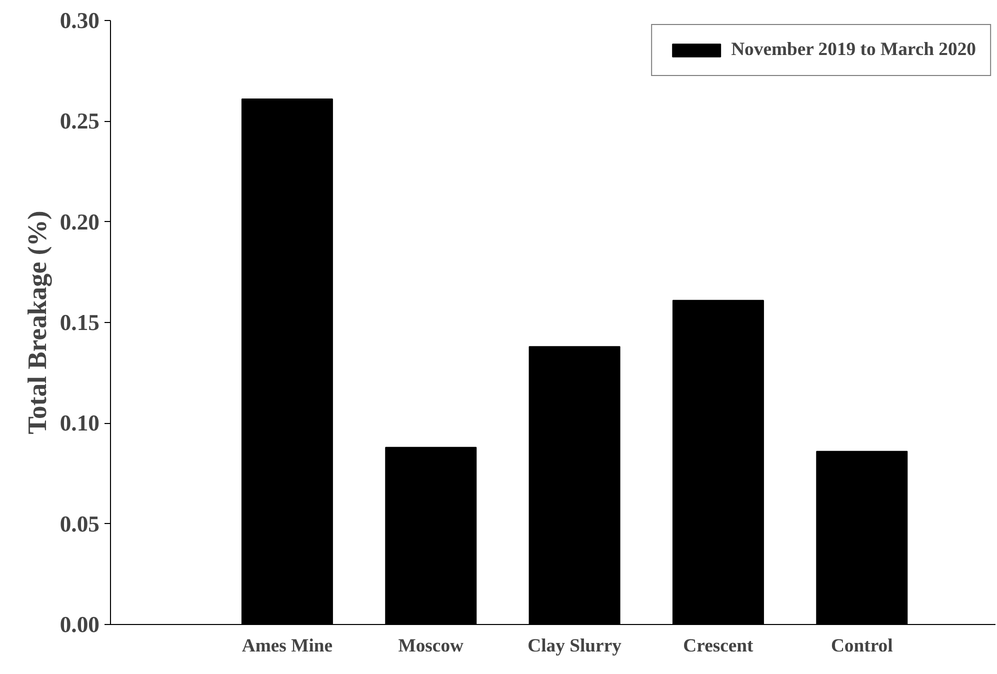  I want to click on x-tick-label: Clay Slurry, so click(575, 646).